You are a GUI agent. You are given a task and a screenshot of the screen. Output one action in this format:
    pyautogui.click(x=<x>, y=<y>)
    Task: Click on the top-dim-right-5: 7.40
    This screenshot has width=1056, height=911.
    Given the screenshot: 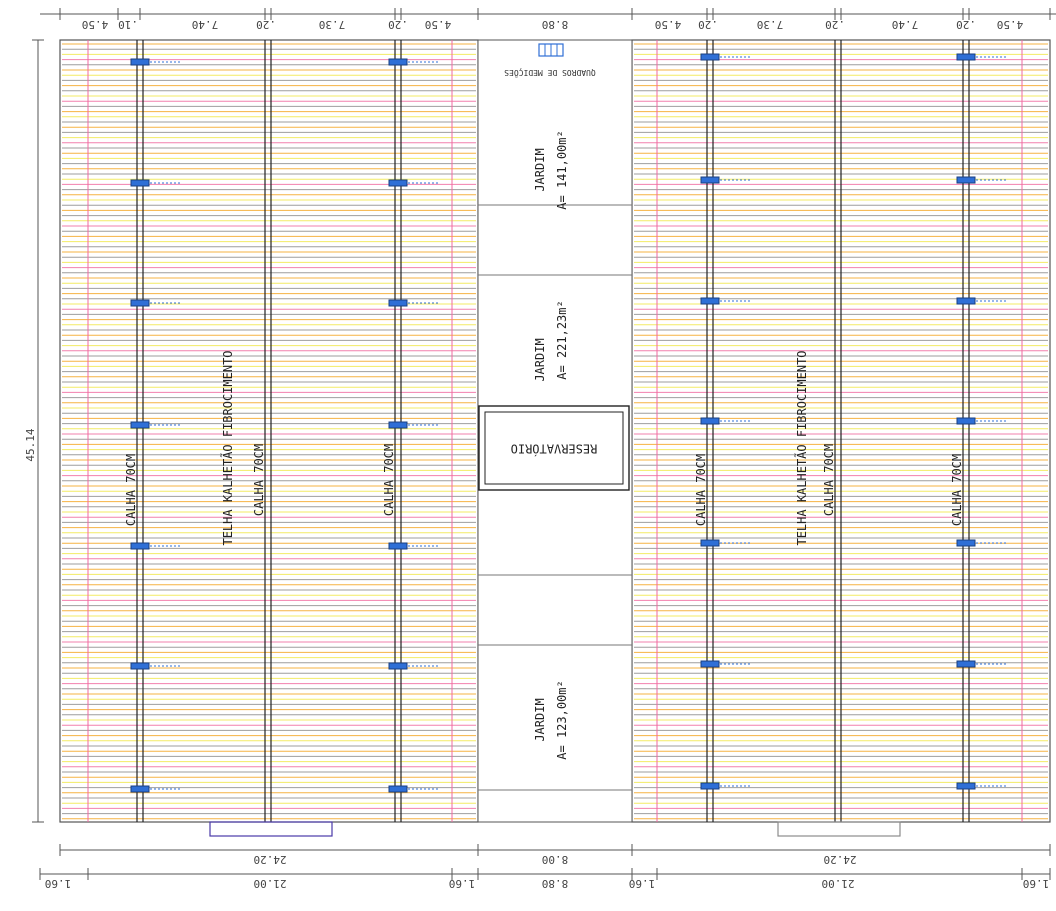 What is the action you would take?
    pyautogui.click(x=905, y=24)
    